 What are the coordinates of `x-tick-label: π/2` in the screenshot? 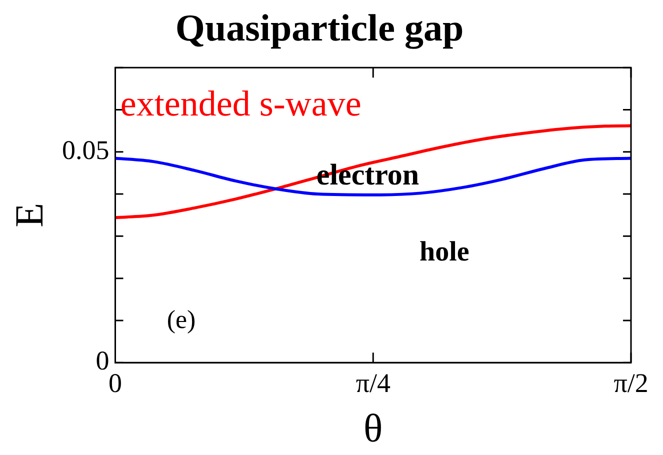 It's located at (631, 383).